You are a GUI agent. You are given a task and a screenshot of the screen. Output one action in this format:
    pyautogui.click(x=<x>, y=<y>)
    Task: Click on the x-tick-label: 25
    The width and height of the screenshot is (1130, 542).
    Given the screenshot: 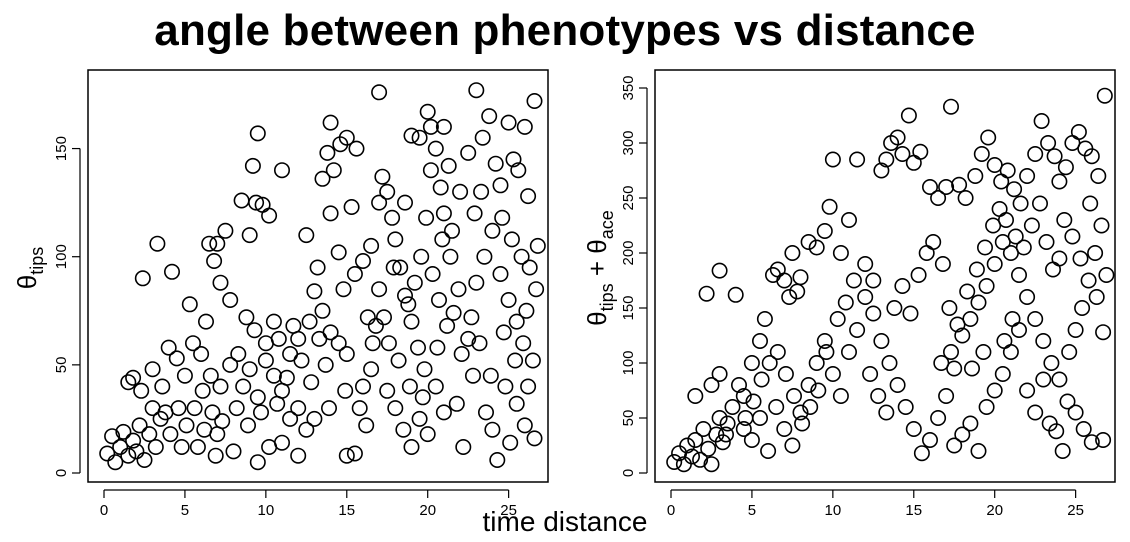 What is the action you would take?
    pyautogui.click(x=1075, y=510)
    